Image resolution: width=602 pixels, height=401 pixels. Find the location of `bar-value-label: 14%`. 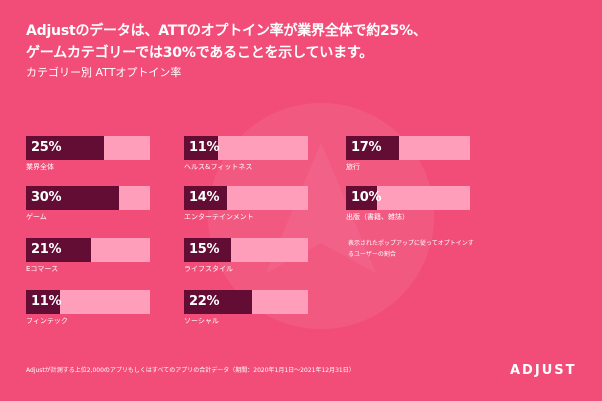

bar-value-label: 14% is located at coordinates (204, 197).